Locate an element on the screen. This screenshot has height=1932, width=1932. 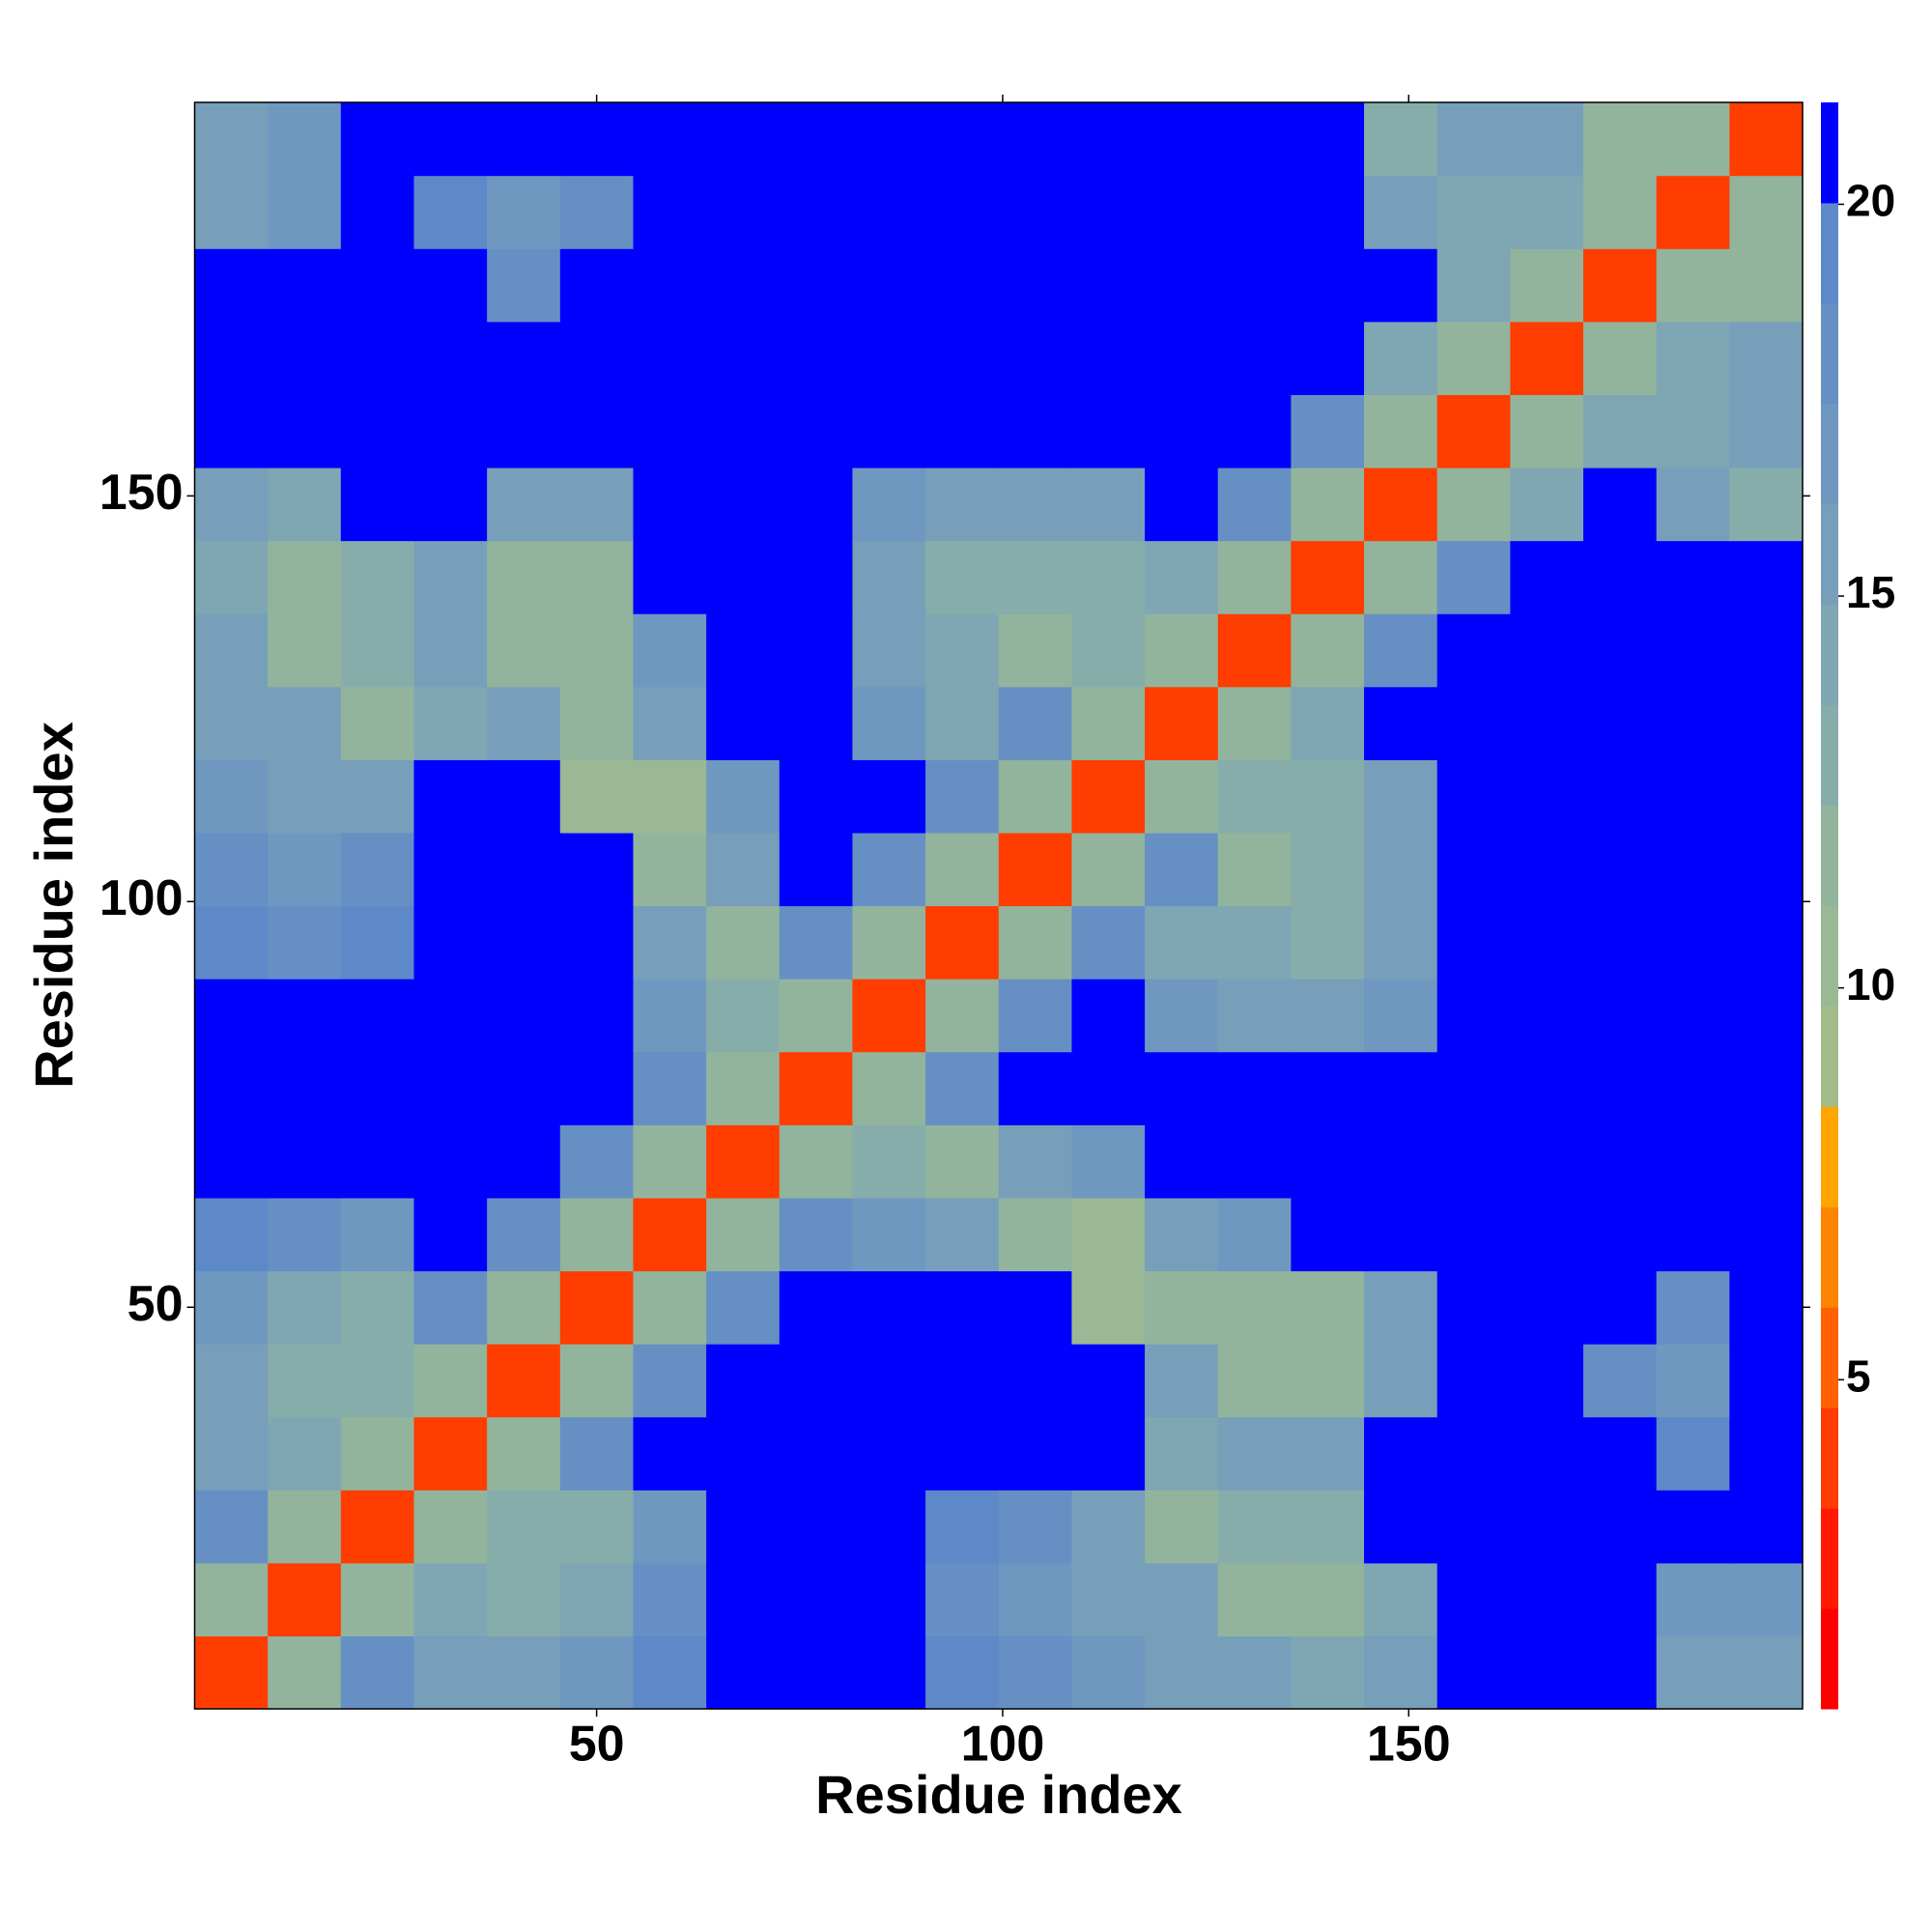
colorbar-tick-label: 15 is located at coordinates (1870, 592).